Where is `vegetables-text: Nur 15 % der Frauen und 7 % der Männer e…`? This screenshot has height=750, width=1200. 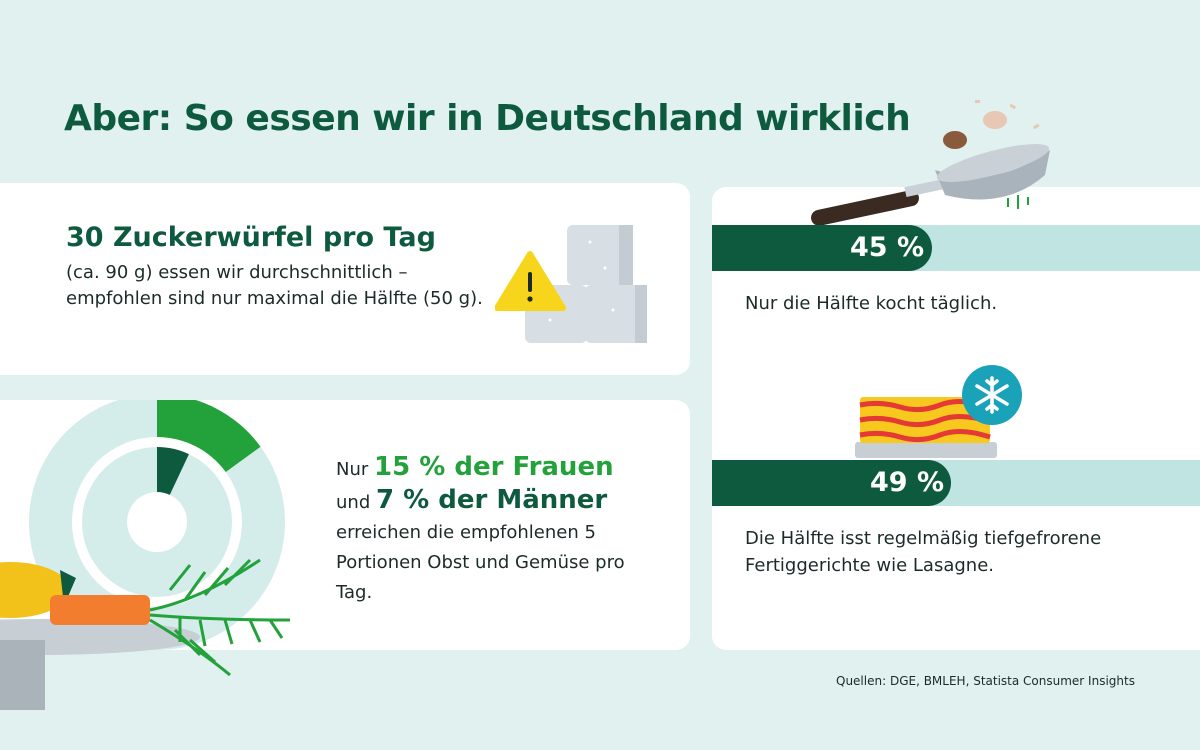
vegetables-text: Nur 15 % der Frauen und 7 % der Männer e… is located at coordinates (501, 530).